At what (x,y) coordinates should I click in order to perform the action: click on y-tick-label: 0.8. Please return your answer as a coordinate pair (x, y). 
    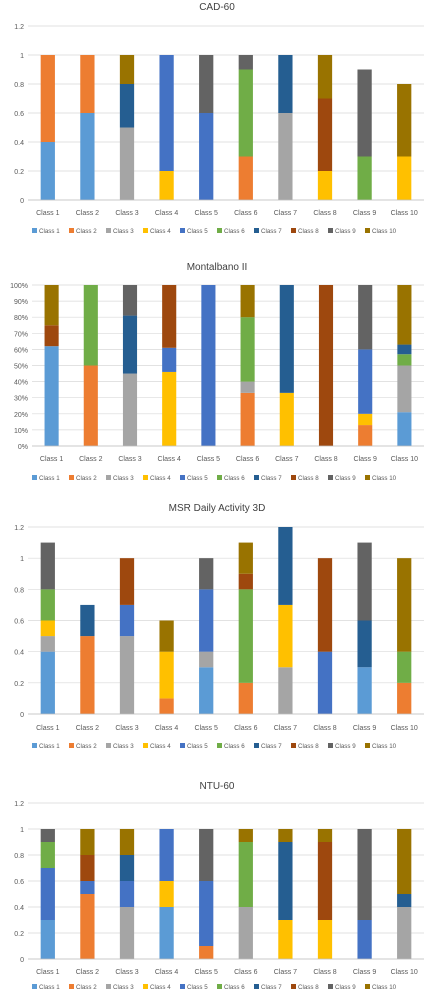
    Looking at the image, I should click on (19, 85).